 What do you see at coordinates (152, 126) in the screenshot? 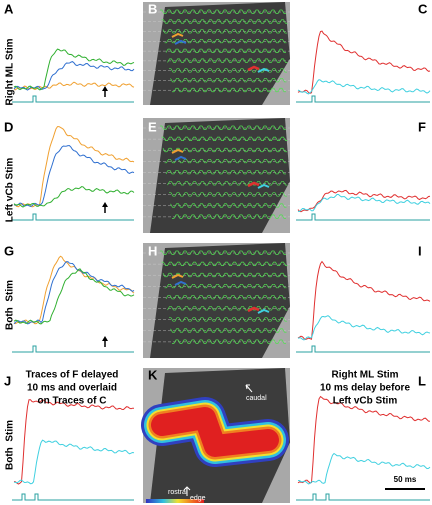
I see `panel-label: E` at bounding box center [152, 126].